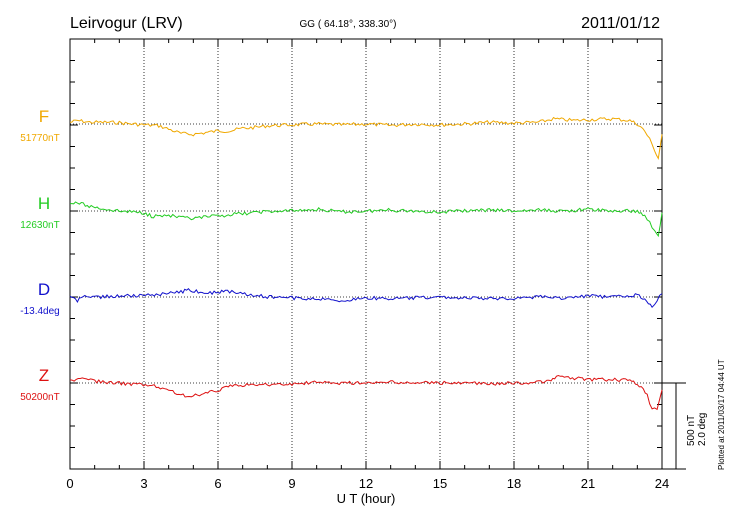 The height and width of the screenshot is (520, 730). What do you see at coordinates (366, 138) in the screenshot?
I see `series-line-f` at bounding box center [366, 138].